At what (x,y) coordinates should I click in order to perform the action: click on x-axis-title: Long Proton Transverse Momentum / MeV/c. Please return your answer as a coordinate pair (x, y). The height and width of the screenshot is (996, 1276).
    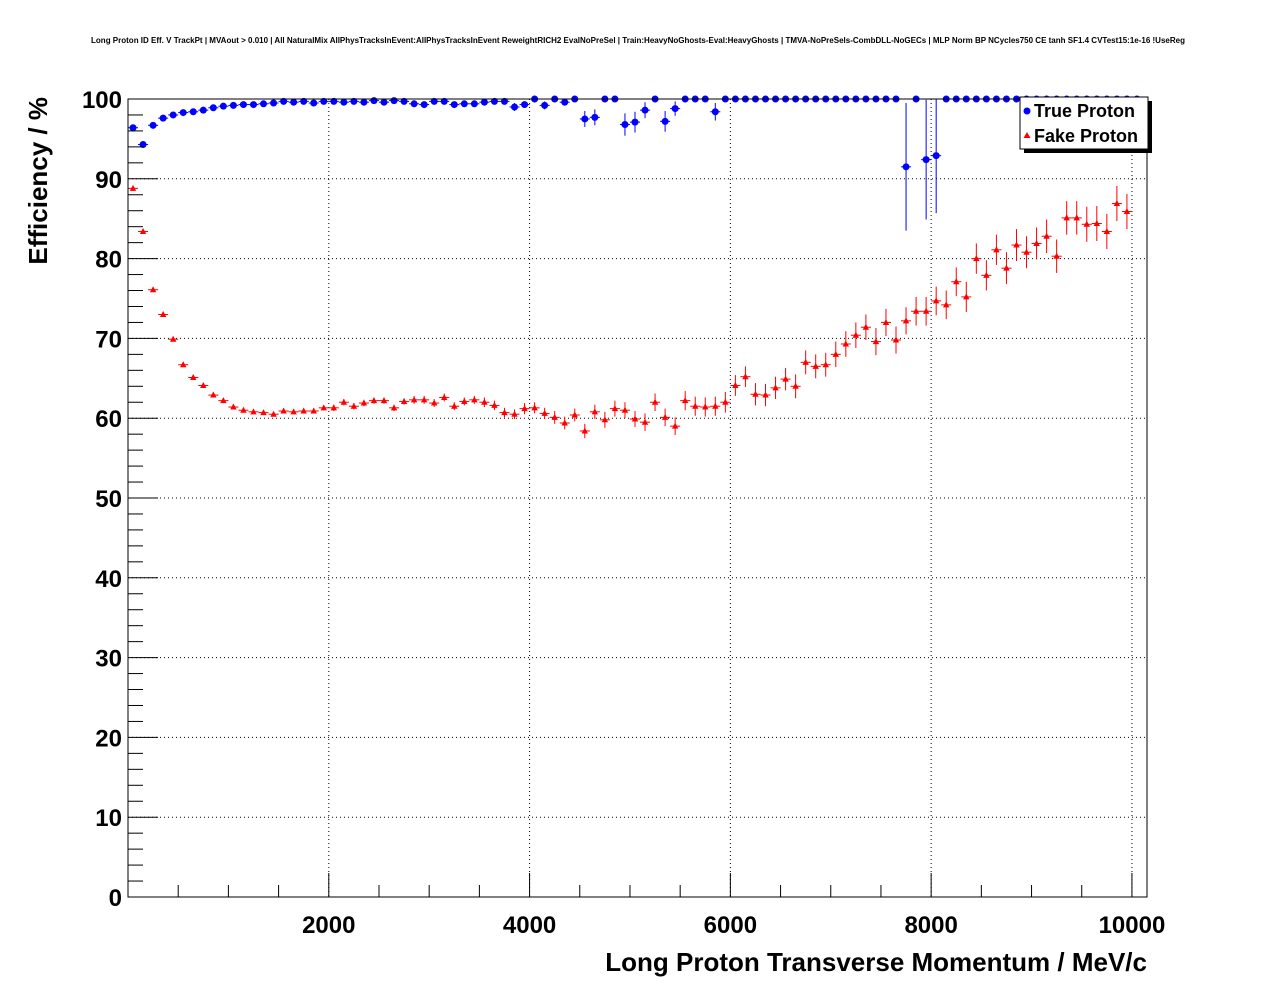
    Looking at the image, I should click on (876, 962).